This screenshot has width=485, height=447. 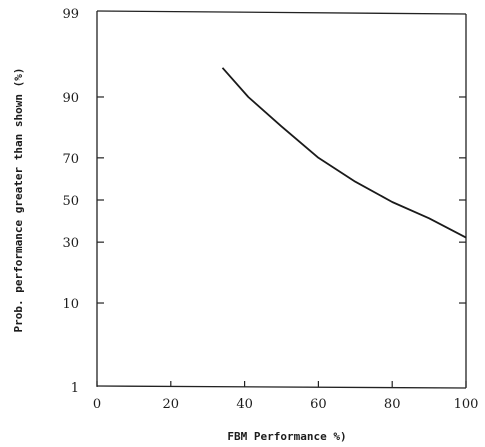 I want to click on y-tick-label: 99, so click(x=70, y=14).